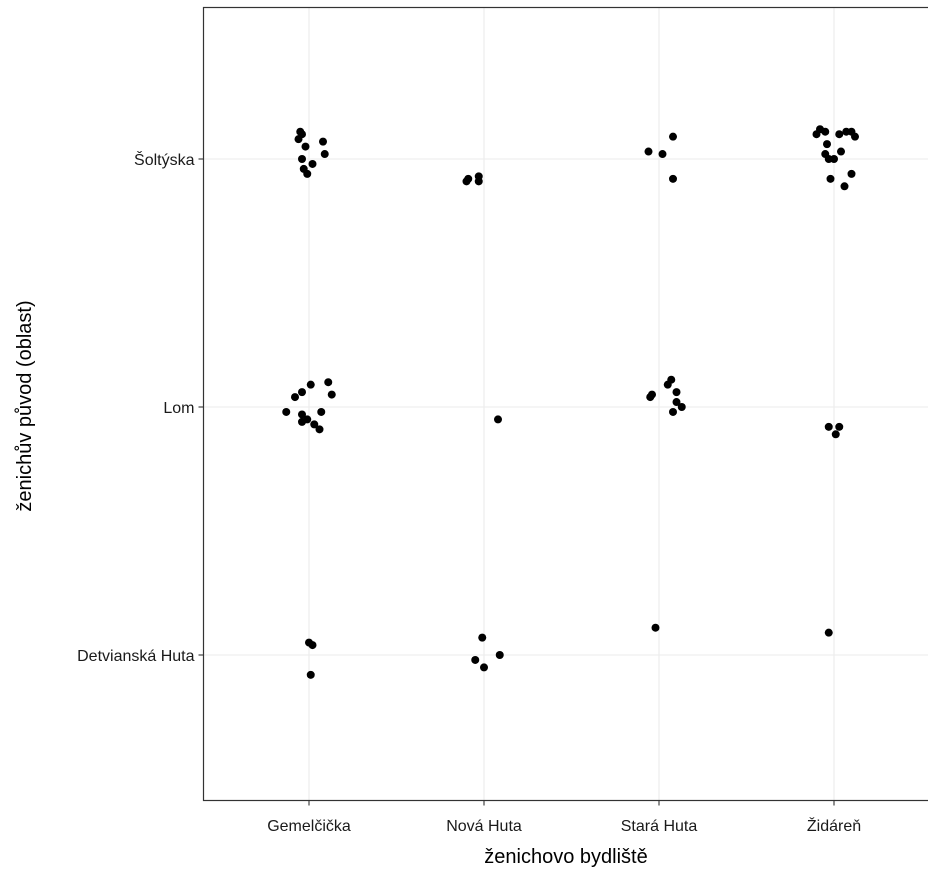  What do you see at coordinates (135, 656) in the screenshot?
I see `y-tick-label: Detvianská Huta` at bounding box center [135, 656].